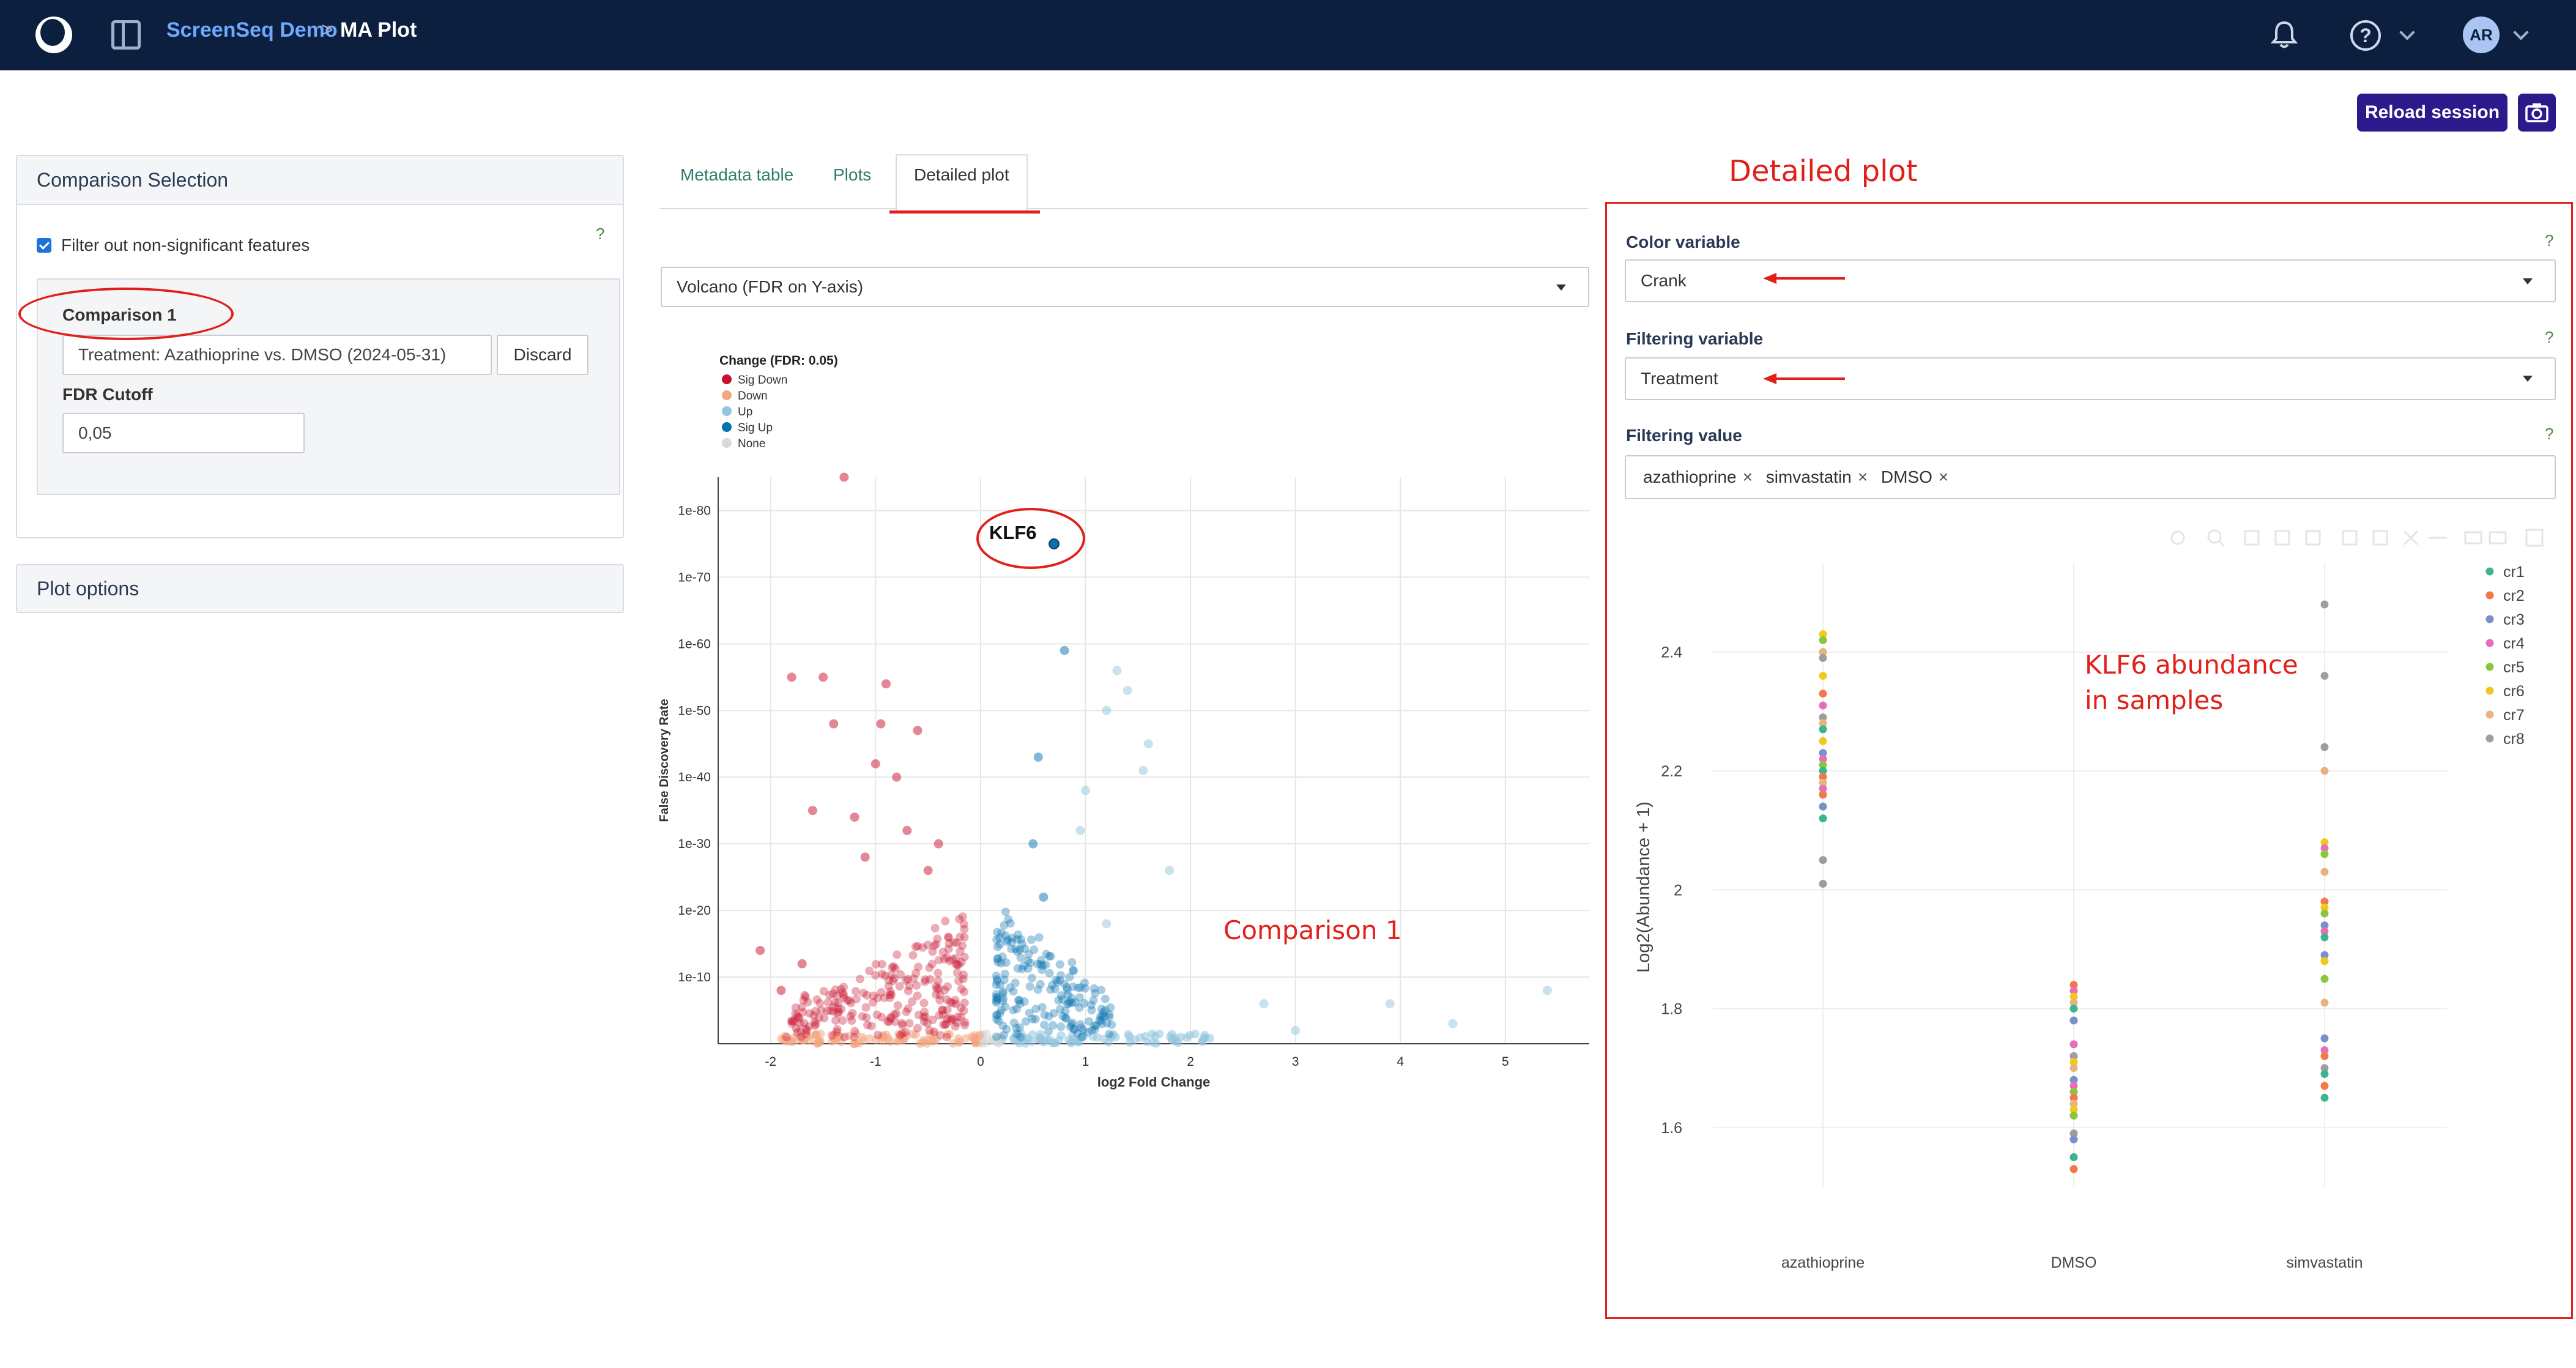 The height and width of the screenshot is (1368, 2576). I want to click on plot-modebar, so click(2358, 537).